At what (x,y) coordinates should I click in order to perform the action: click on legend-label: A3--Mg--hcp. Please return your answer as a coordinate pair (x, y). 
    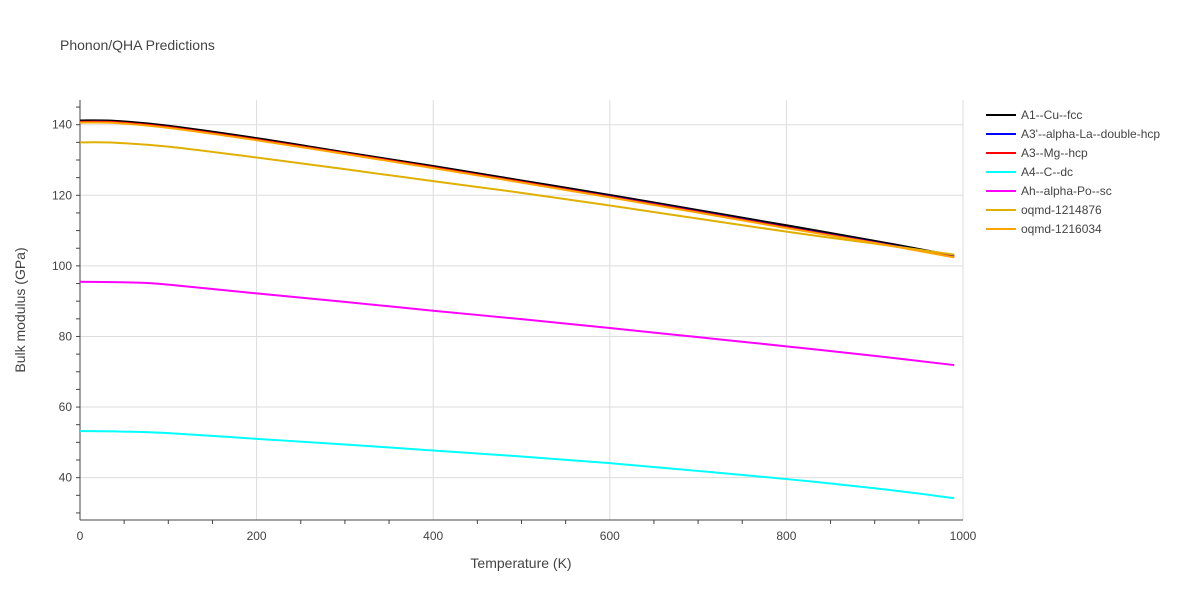
    Looking at the image, I should click on (1054, 153).